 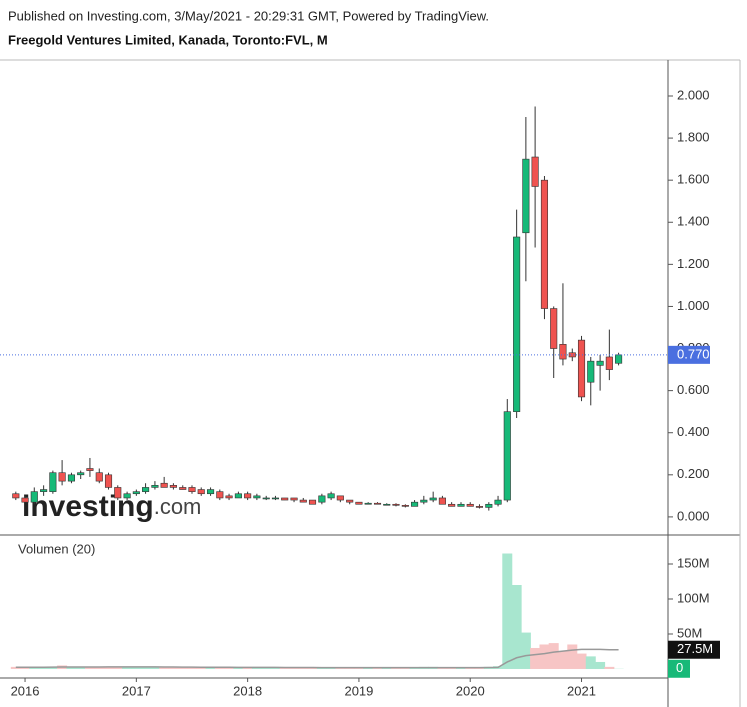 What do you see at coordinates (693, 562) in the screenshot?
I see `volume-tick-label: 150M` at bounding box center [693, 562].